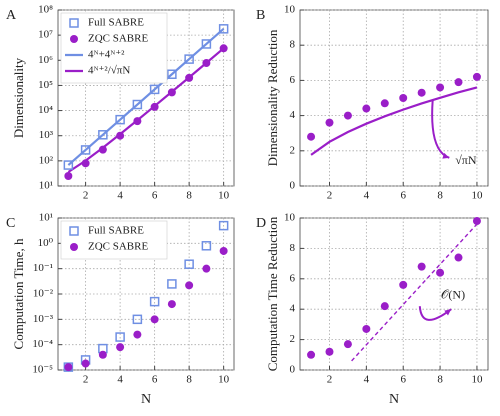 This screenshot has width=500, height=416. What do you see at coordinates (42, 370) in the screenshot?
I see `y-tick-label: 10⁻⁵` at bounding box center [42, 370].